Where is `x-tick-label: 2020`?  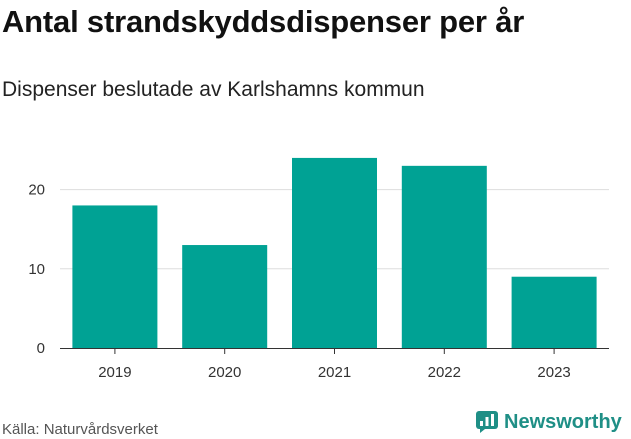 x-tick-label: 2020 is located at coordinates (224, 372).